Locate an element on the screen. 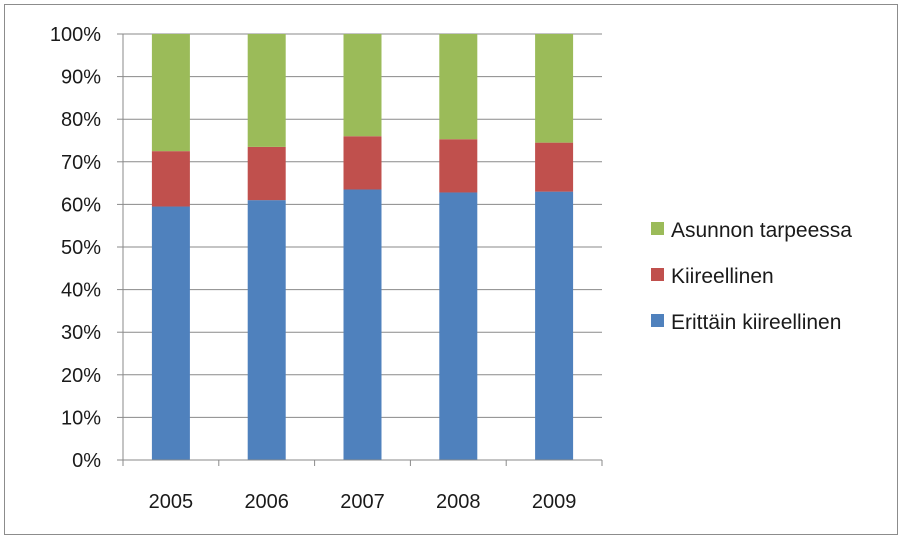 This screenshot has height=541, width=904. legend-item: Kiireellinen is located at coordinates (712, 276).